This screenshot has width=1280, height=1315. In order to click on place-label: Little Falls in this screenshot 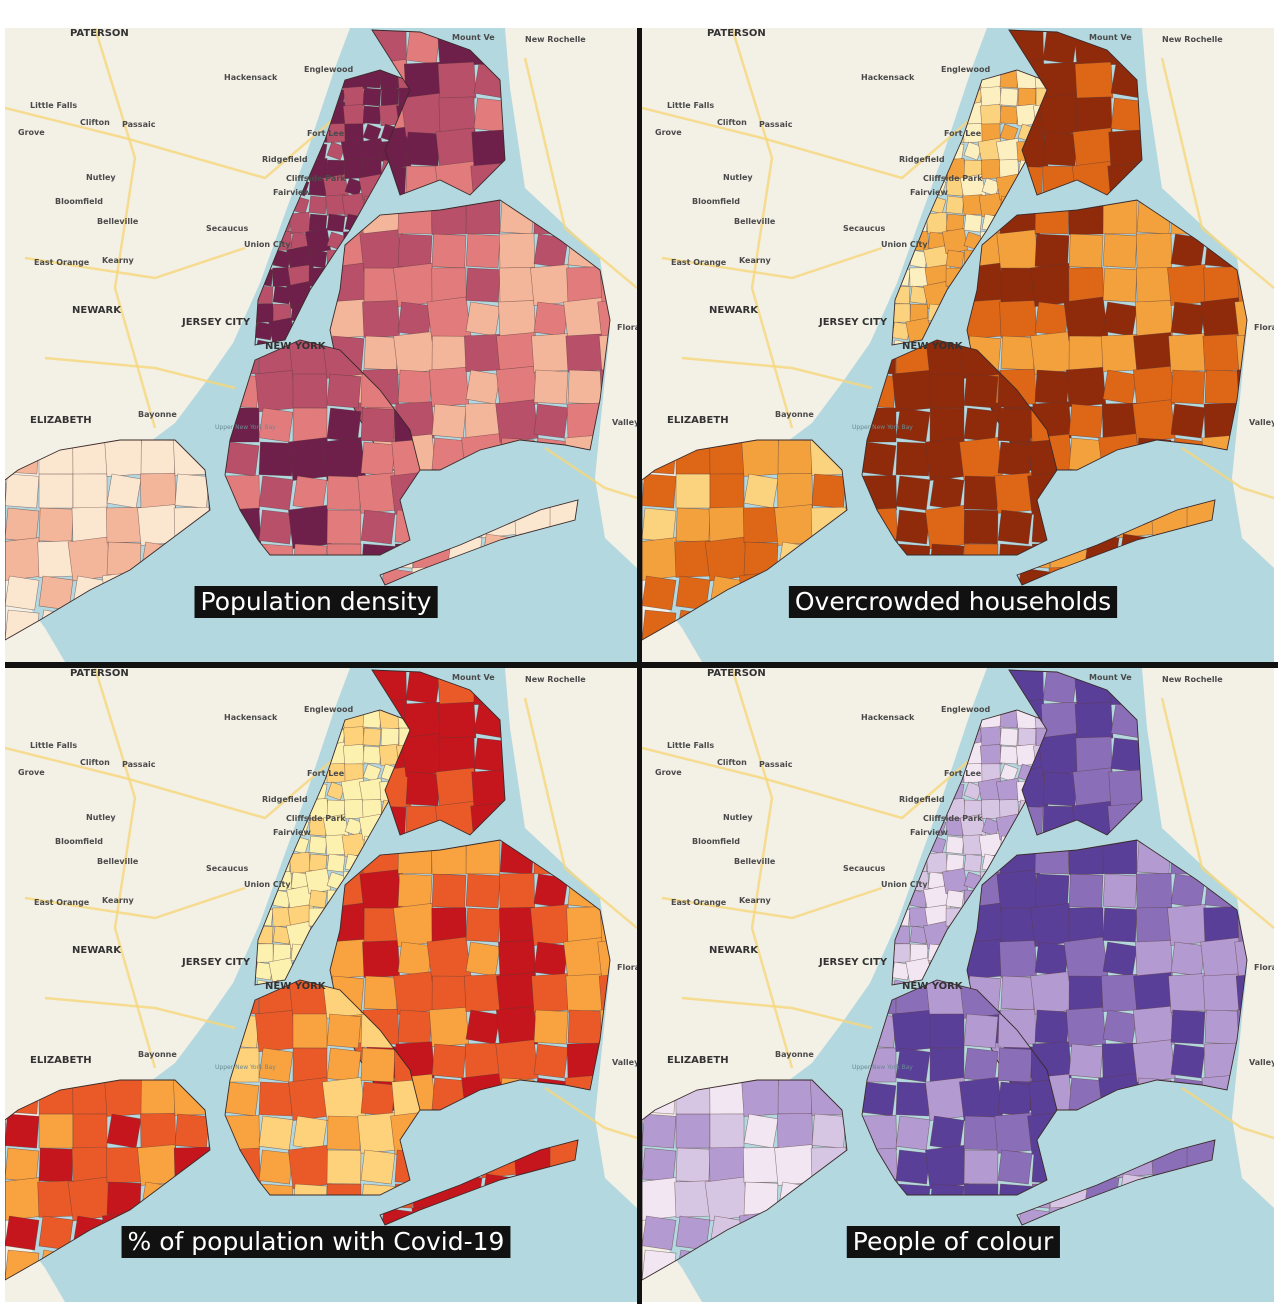, I will do `click(690, 105)`.